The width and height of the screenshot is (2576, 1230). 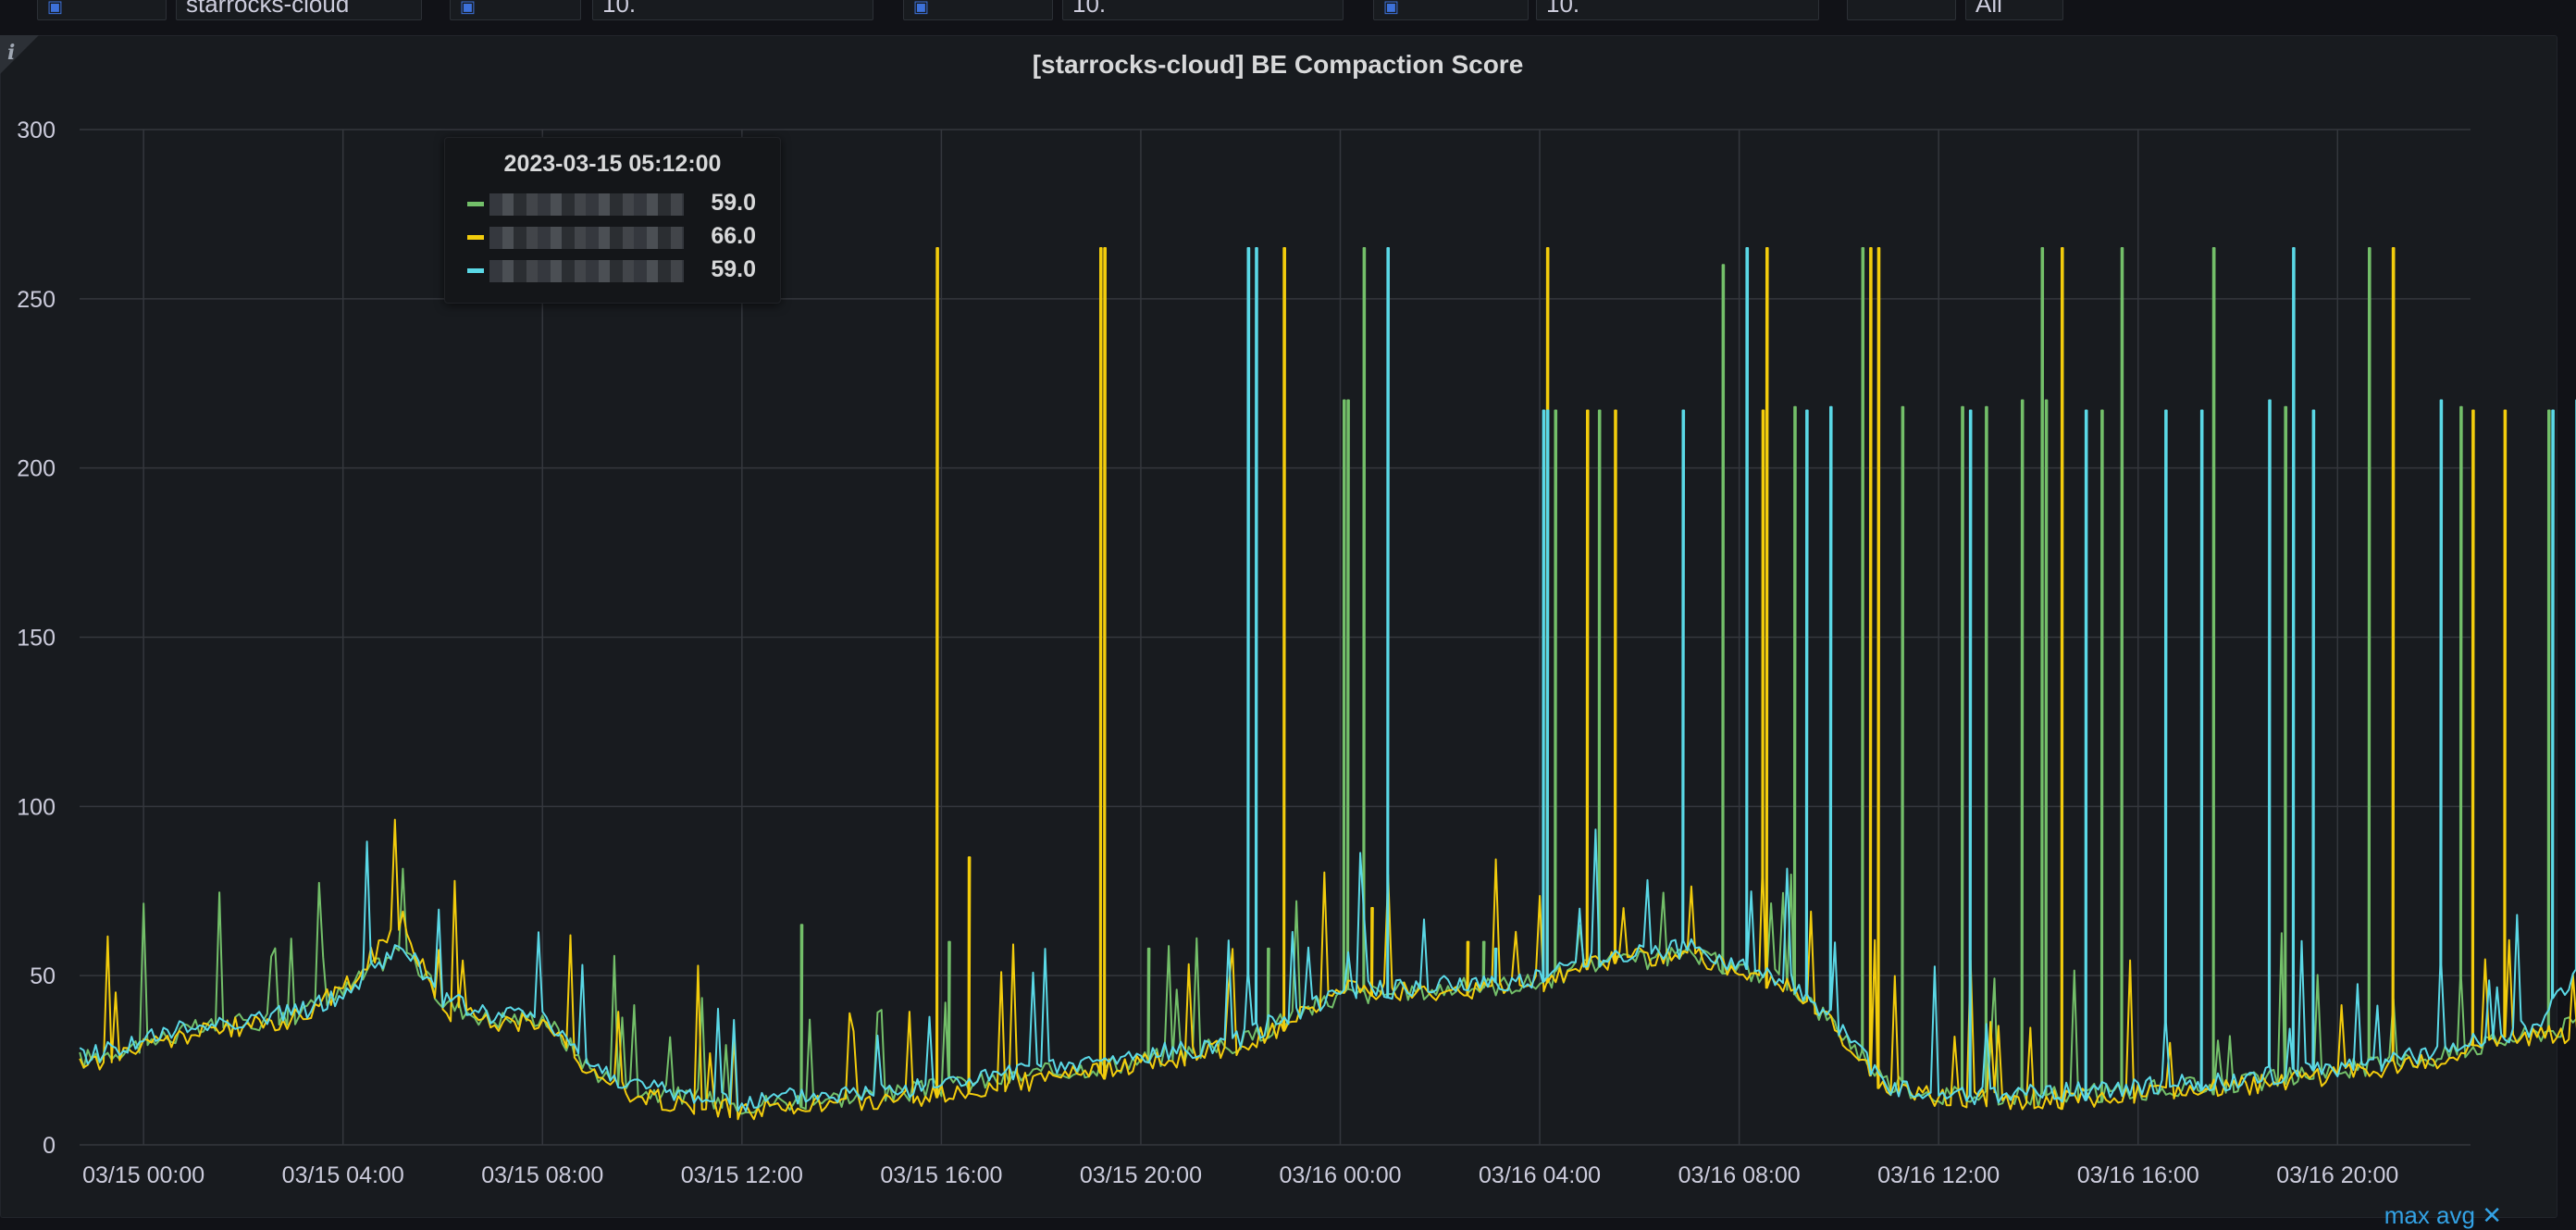 What do you see at coordinates (49, 1146) in the screenshot?
I see `y-tick-label: 0` at bounding box center [49, 1146].